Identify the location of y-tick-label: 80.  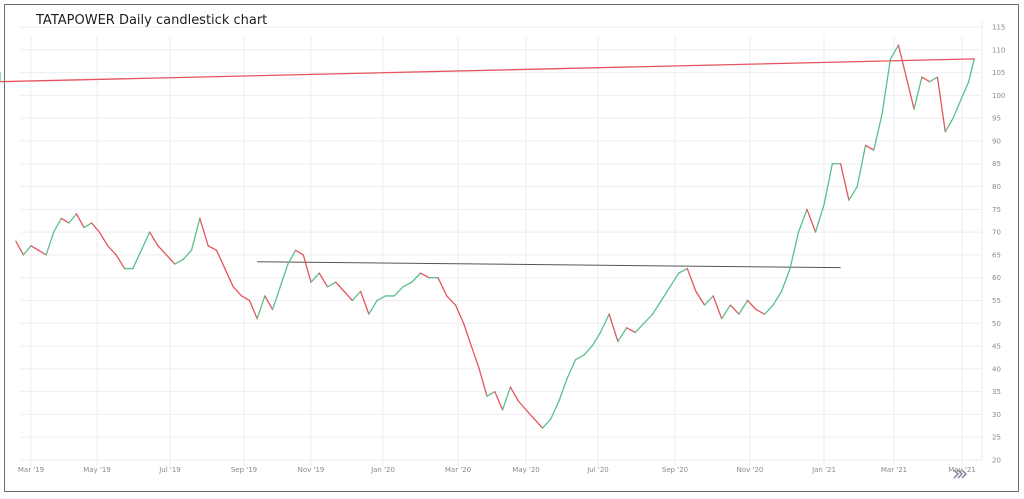
(996, 187).